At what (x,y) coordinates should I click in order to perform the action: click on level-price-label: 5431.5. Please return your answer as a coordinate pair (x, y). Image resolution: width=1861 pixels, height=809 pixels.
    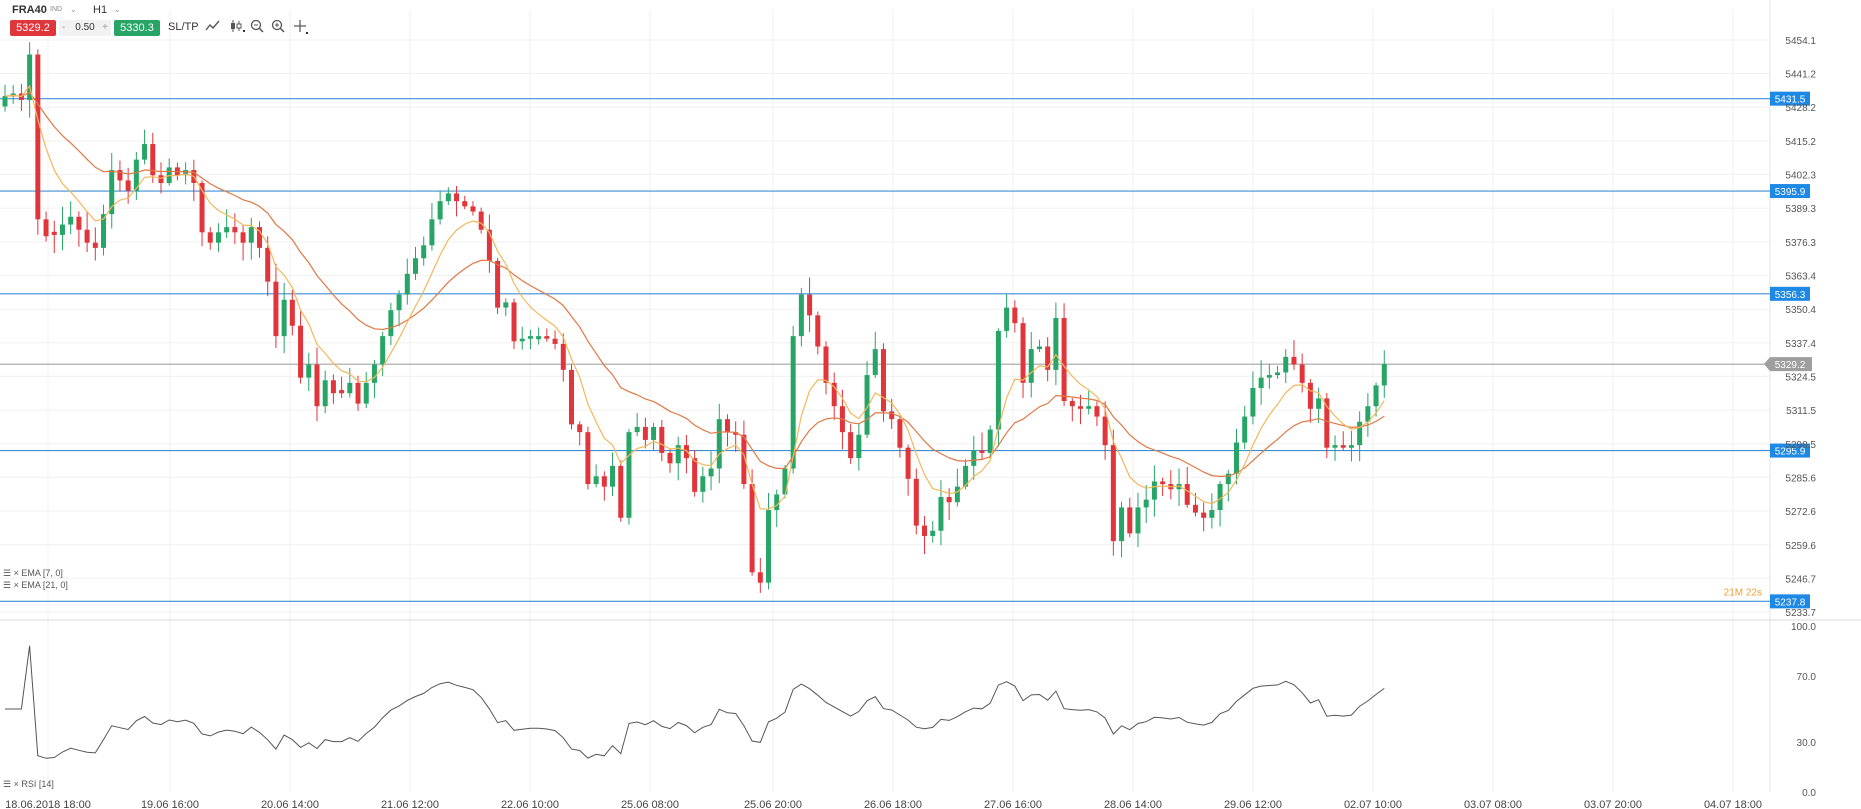
    Looking at the image, I should click on (1790, 100).